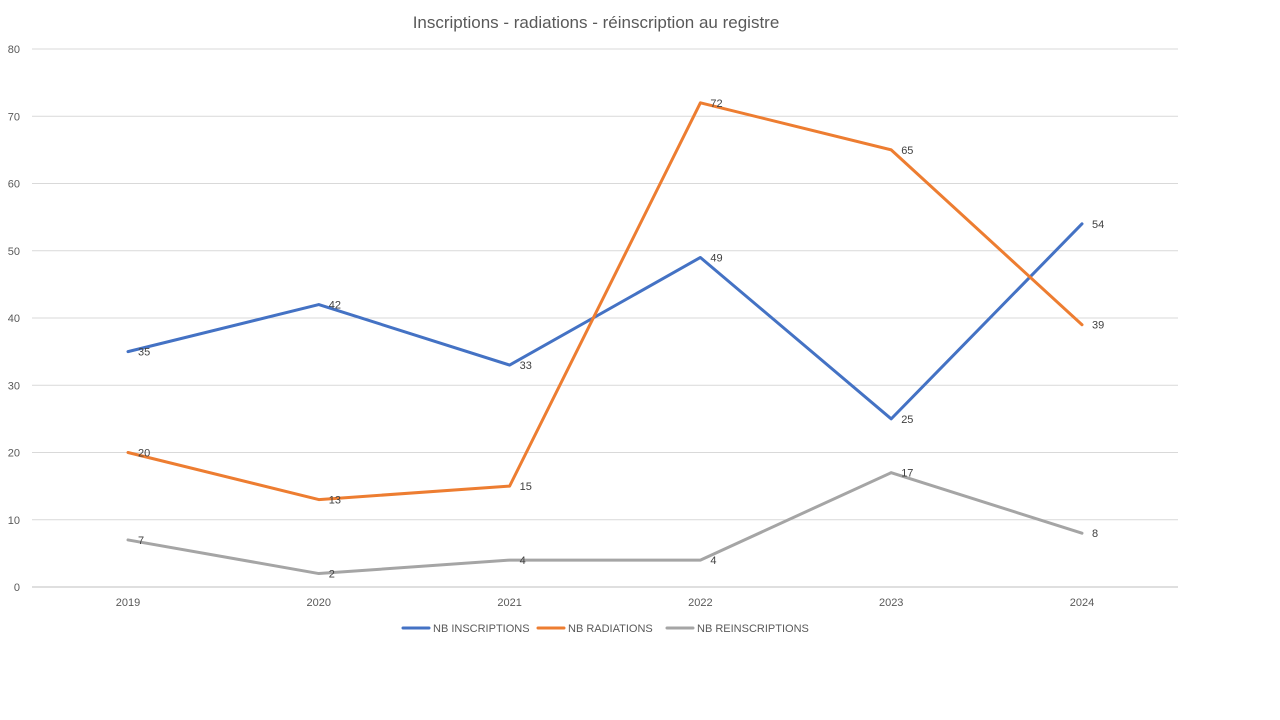  What do you see at coordinates (610, 629) in the screenshot?
I see `legend-label: NB RADIATIONS` at bounding box center [610, 629].